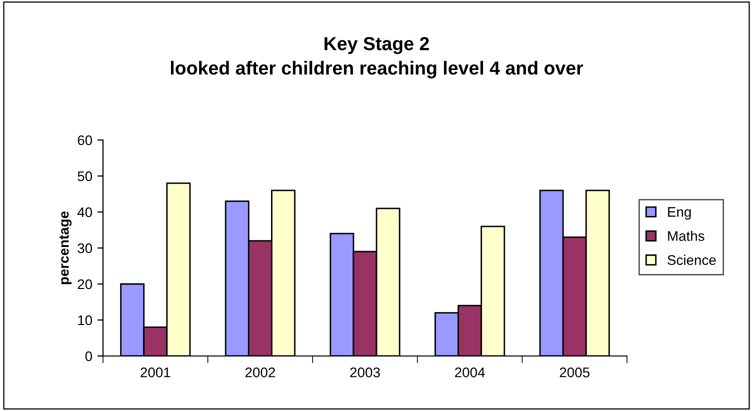  What do you see at coordinates (88, 356) in the screenshot?
I see `y-tick-label: 0` at bounding box center [88, 356].